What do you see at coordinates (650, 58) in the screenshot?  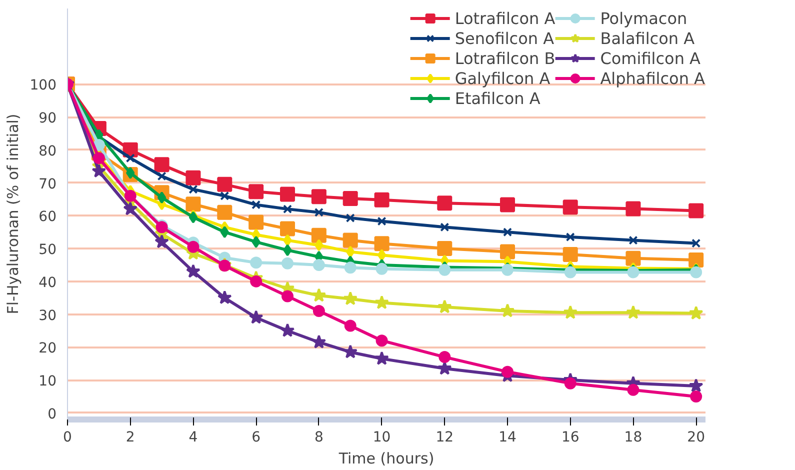 I see `legend-label: Comifilcon A` at bounding box center [650, 58].